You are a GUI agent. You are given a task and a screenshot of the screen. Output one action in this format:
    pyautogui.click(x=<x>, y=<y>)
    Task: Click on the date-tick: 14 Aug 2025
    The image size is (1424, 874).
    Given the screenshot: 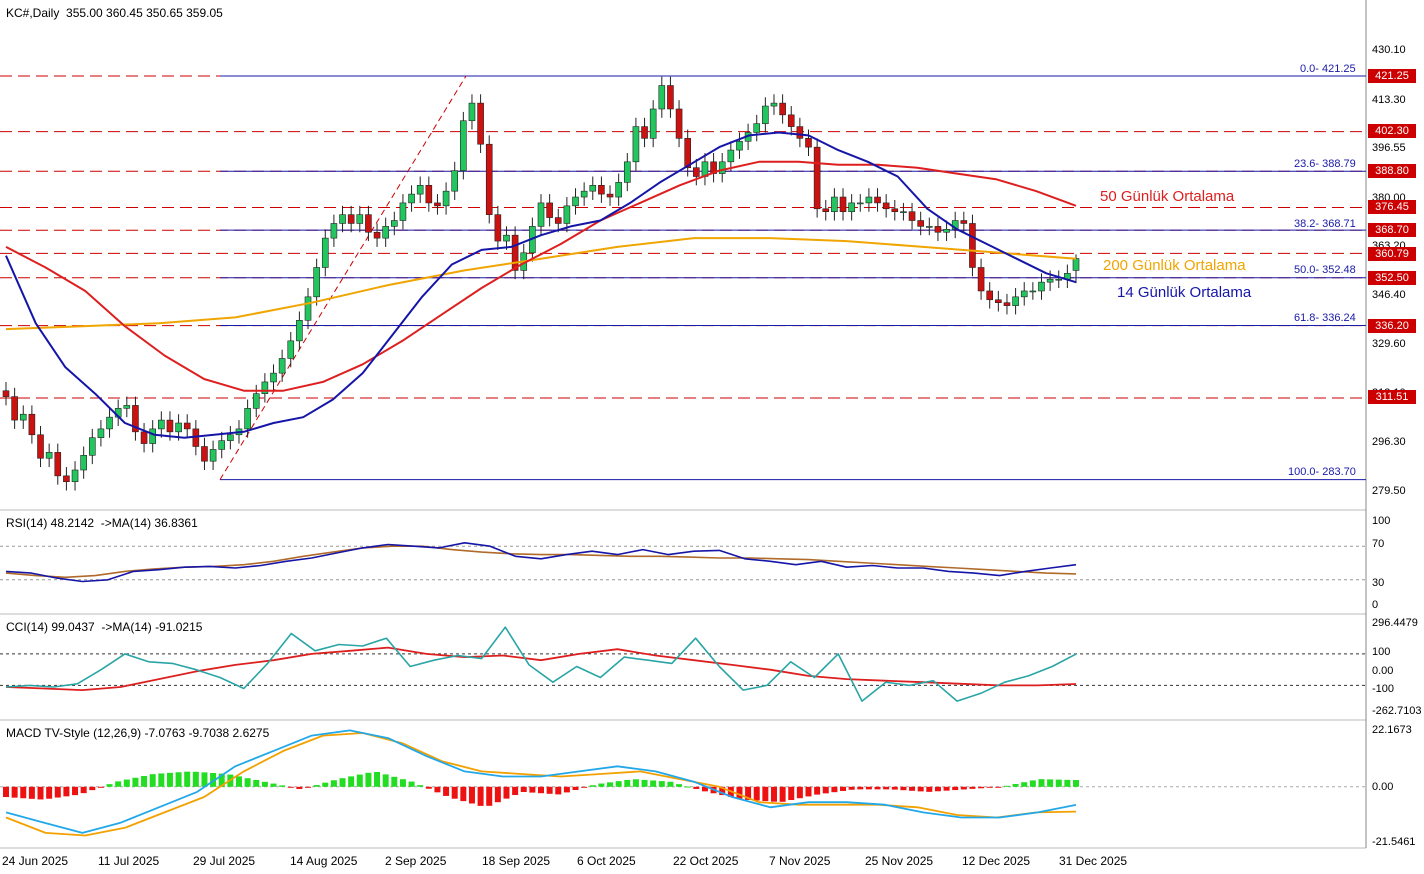 What is the action you would take?
    pyautogui.click(x=324, y=861)
    